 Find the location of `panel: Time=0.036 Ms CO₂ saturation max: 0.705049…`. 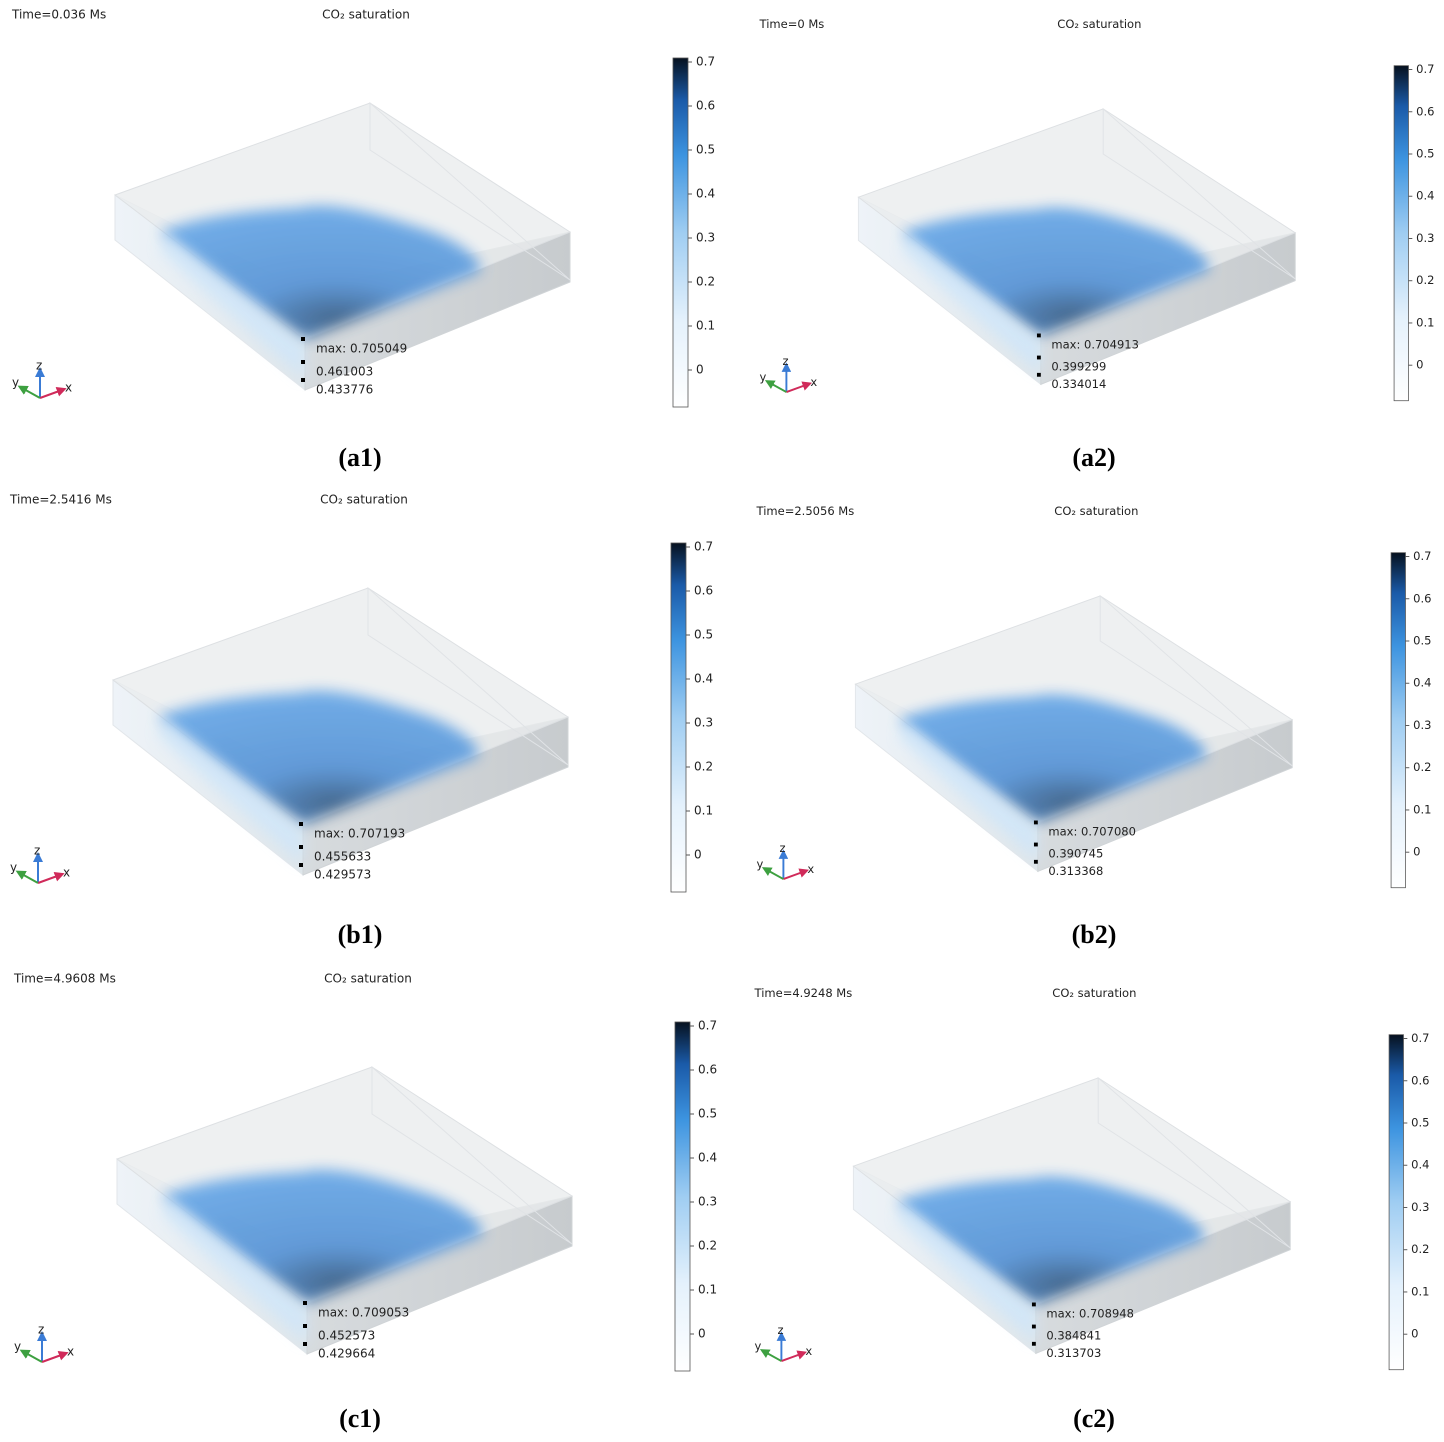

panel: Time=0.036 Ms CO₂ saturation max: 0.705049… is located at coordinates (363, 208).